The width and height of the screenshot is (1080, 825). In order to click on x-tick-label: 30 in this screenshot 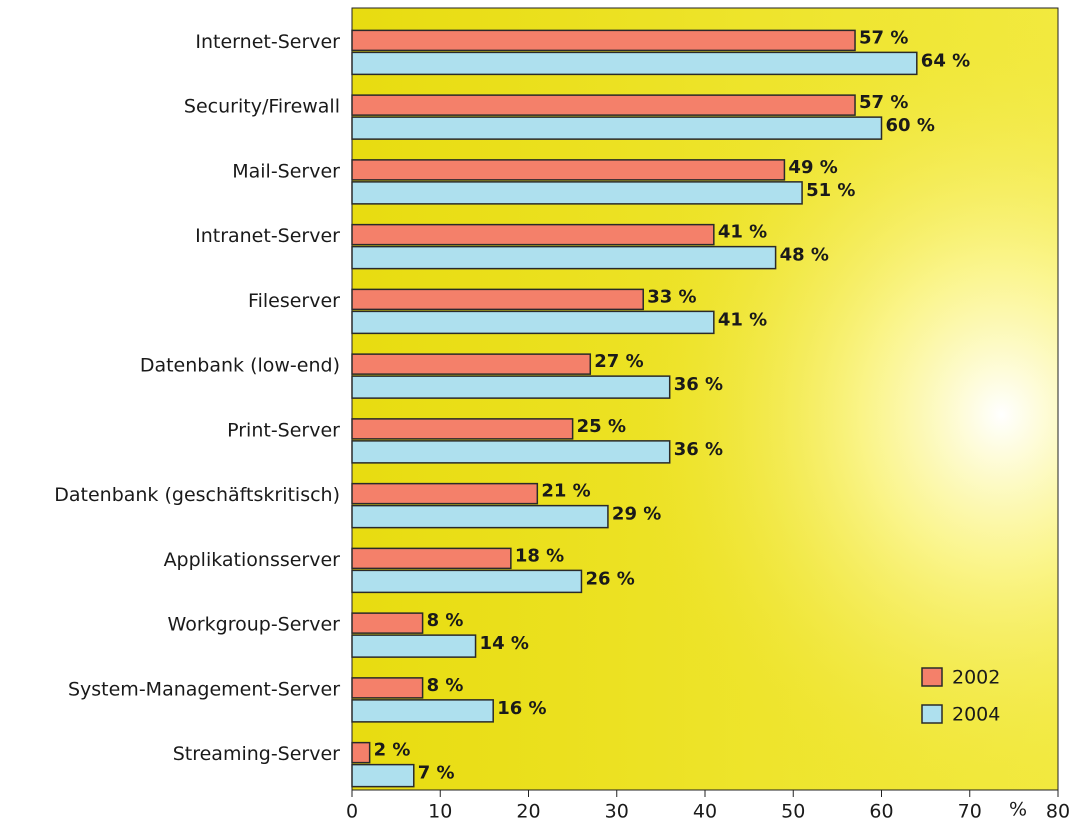, I will do `click(617, 812)`.